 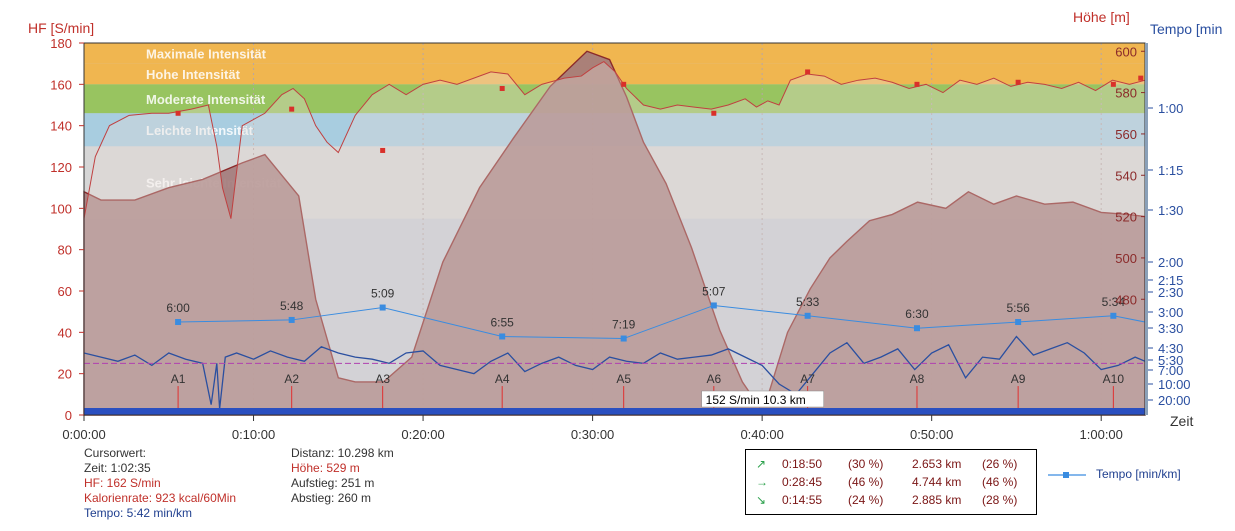 I want to click on pace-marker-label: 5:09, so click(x=383, y=294).